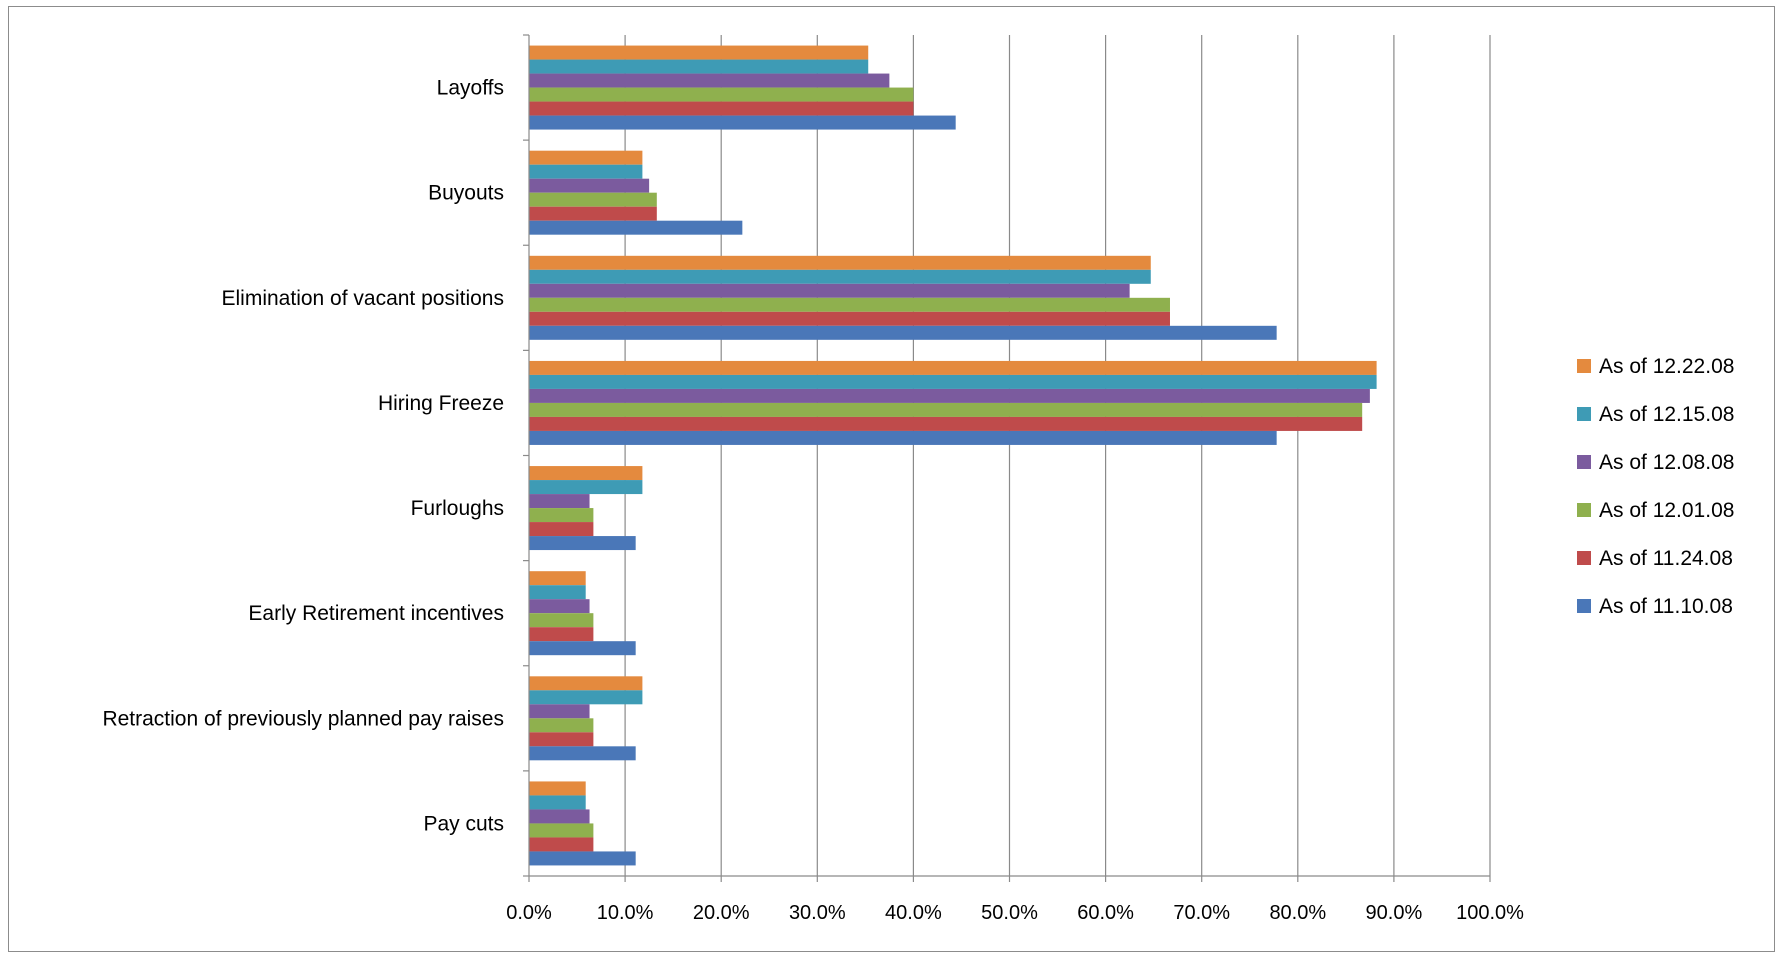 The width and height of the screenshot is (1784, 960). I want to click on category-label: Early Retirement incentives, so click(376, 613).